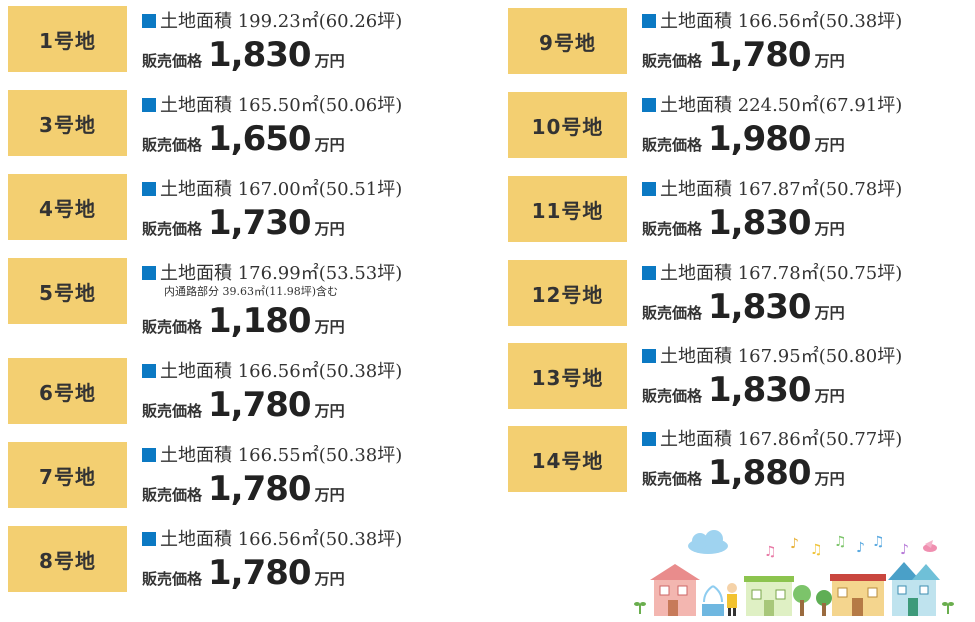  What do you see at coordinates (781, 439) in the screenshot?
I see `land-area-text: 土地面積 167.86㎡(50.77坪)` at bounding box center [781, 439].